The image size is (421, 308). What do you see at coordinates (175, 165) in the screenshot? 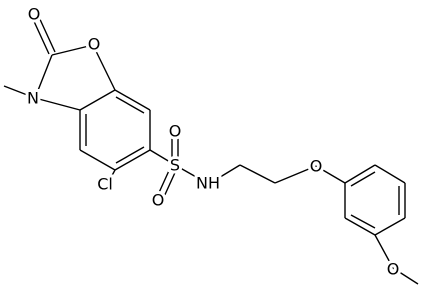
I see `atom-label: S` at bounding box center [175, 165].